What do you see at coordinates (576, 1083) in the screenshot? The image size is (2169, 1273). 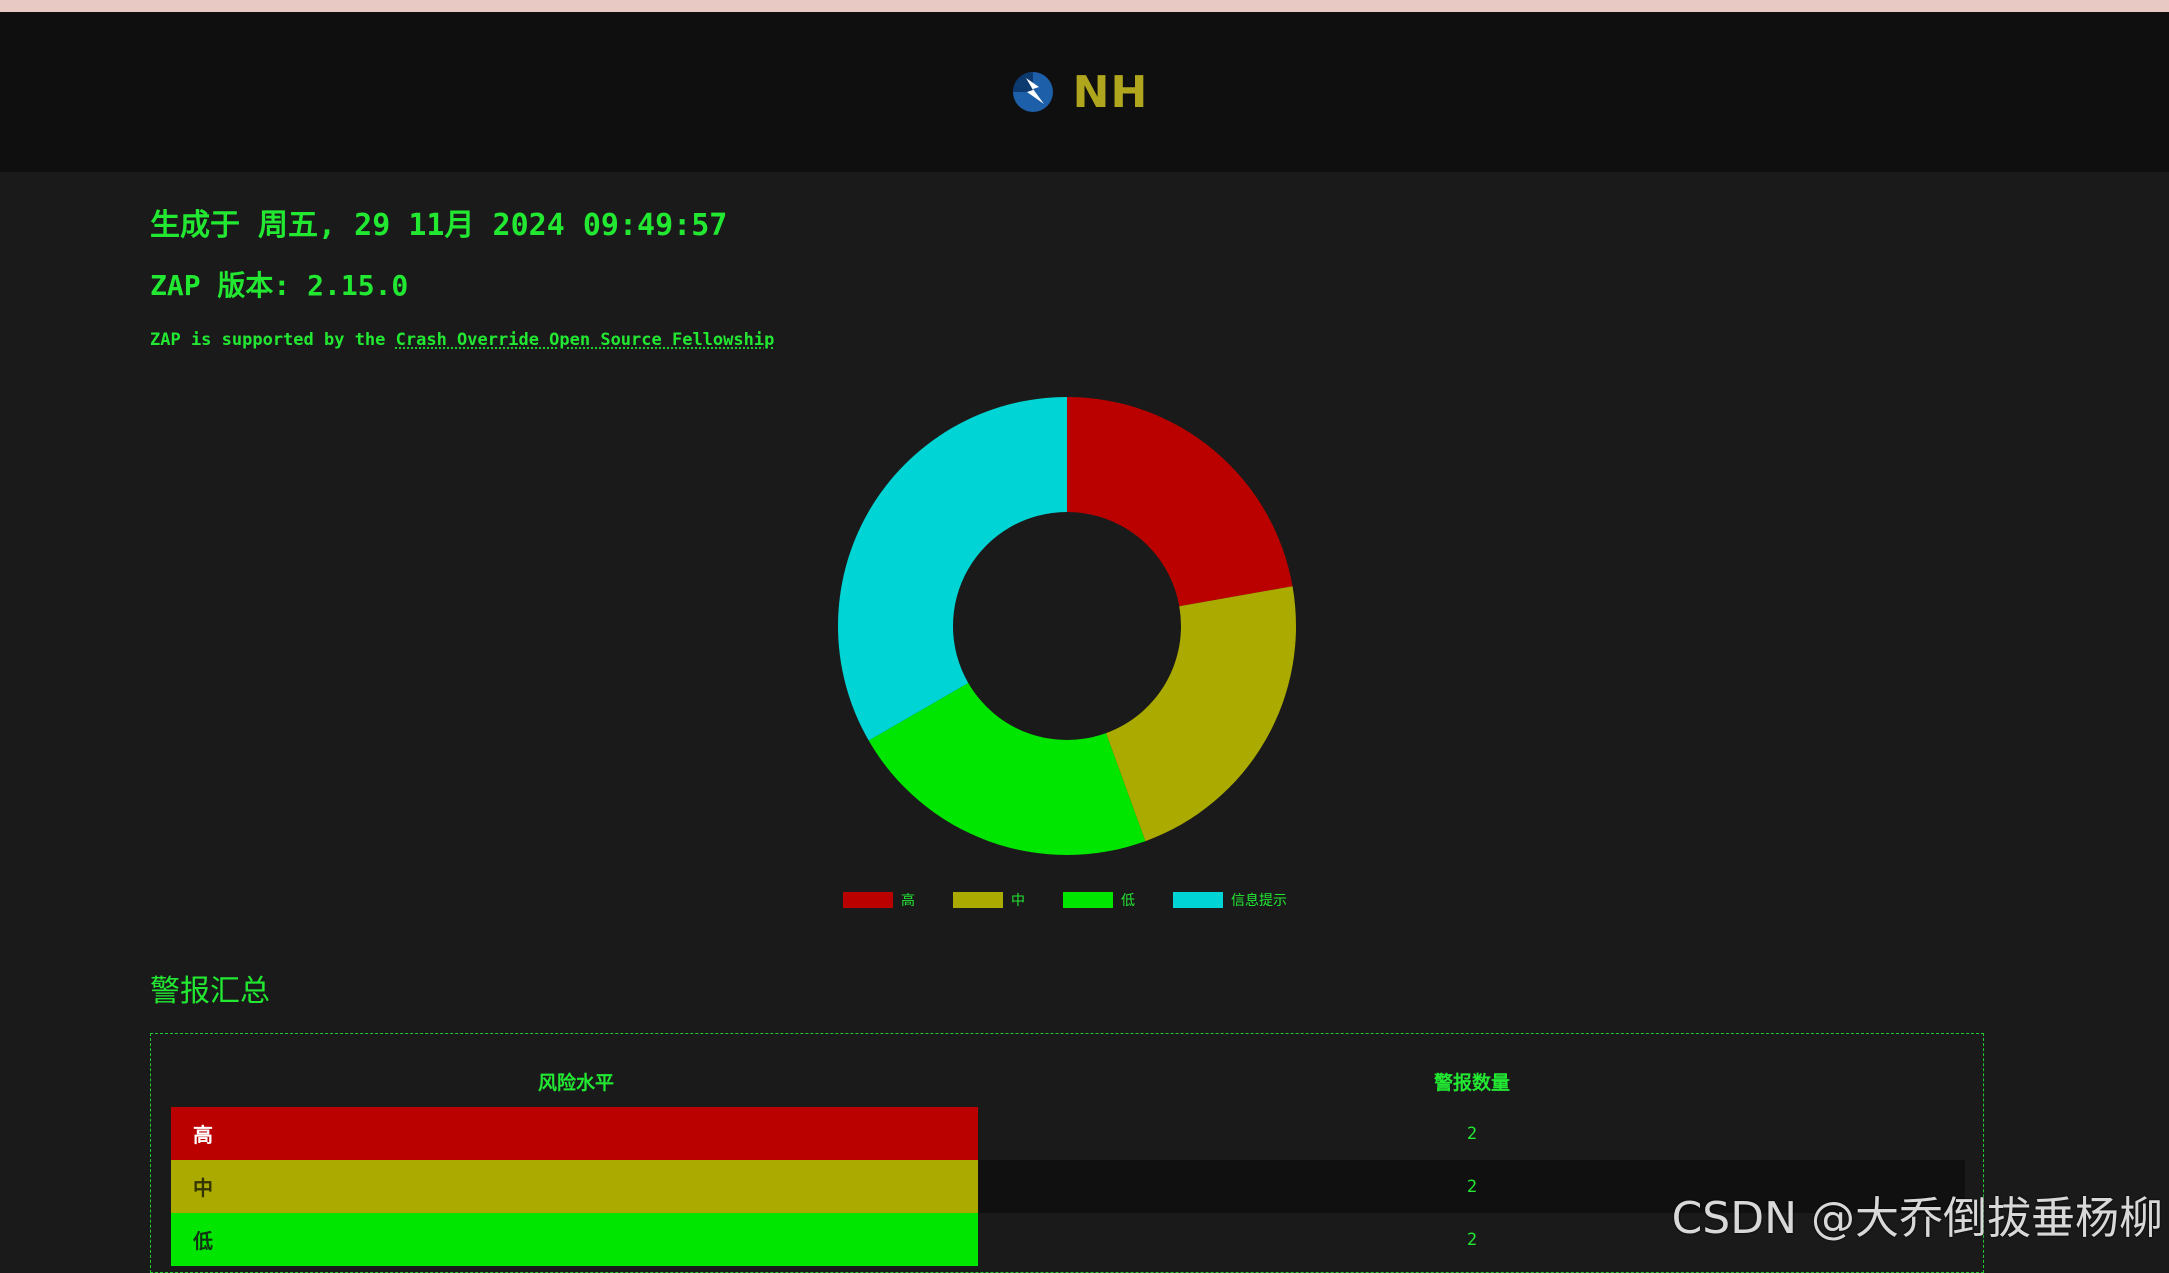 I see `header-risk-level: 风险水平` at bounding box center [576, 1083].